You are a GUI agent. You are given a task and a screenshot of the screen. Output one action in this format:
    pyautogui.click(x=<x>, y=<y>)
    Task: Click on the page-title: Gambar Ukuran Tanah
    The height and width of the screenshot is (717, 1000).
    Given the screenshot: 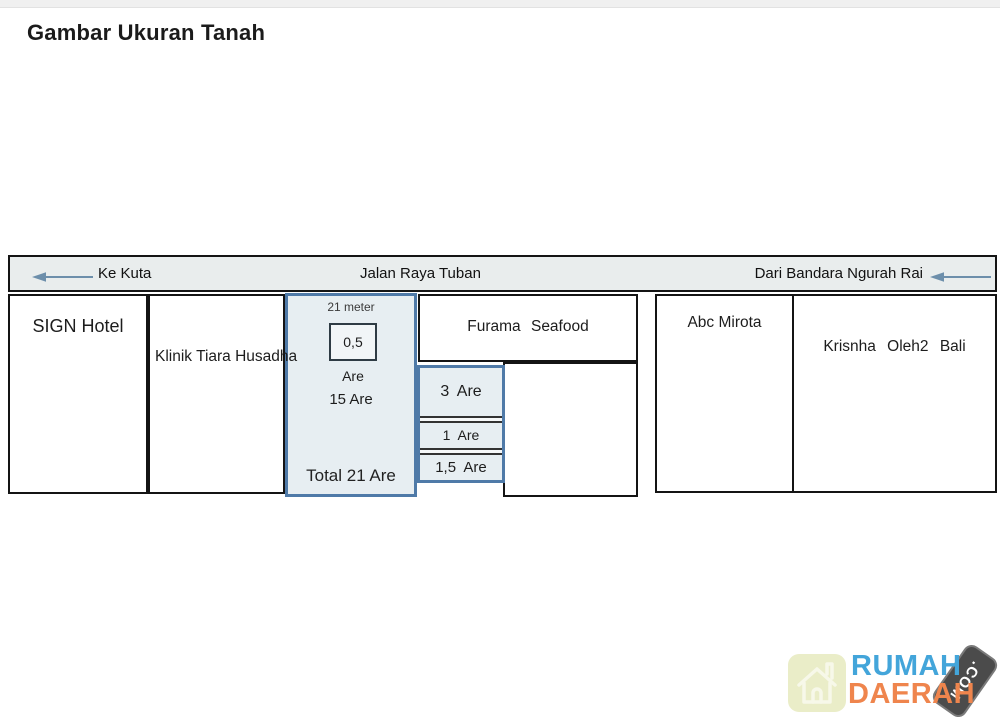 What is the action you would take?
    pyautogui.click(x=146, y=32)
    